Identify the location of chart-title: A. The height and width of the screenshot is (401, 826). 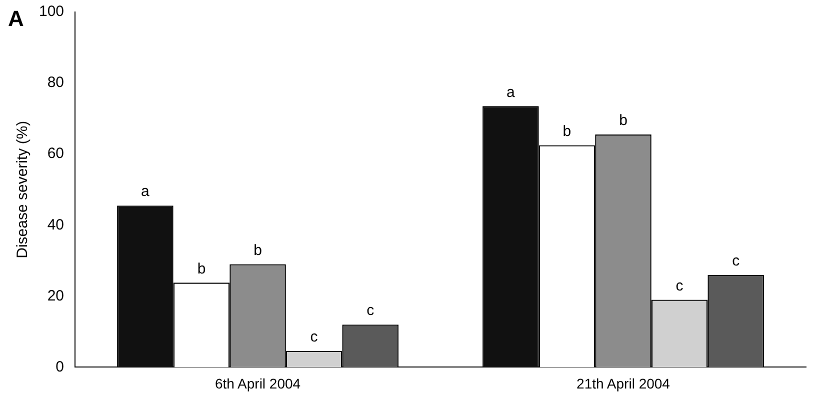
(16, 19).